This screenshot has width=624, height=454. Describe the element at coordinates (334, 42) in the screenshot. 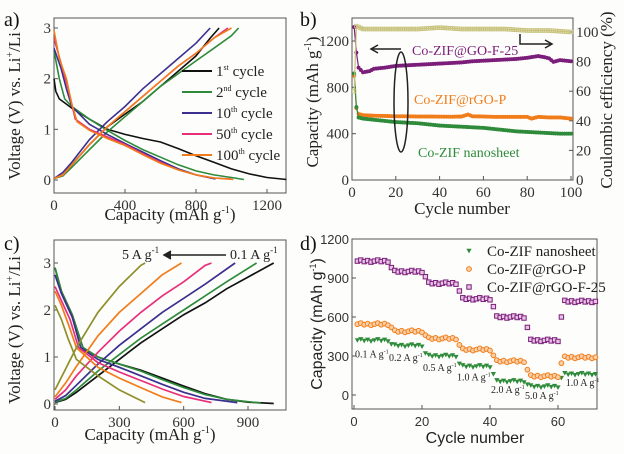

I see `y-tick-label: 1200` at that location.